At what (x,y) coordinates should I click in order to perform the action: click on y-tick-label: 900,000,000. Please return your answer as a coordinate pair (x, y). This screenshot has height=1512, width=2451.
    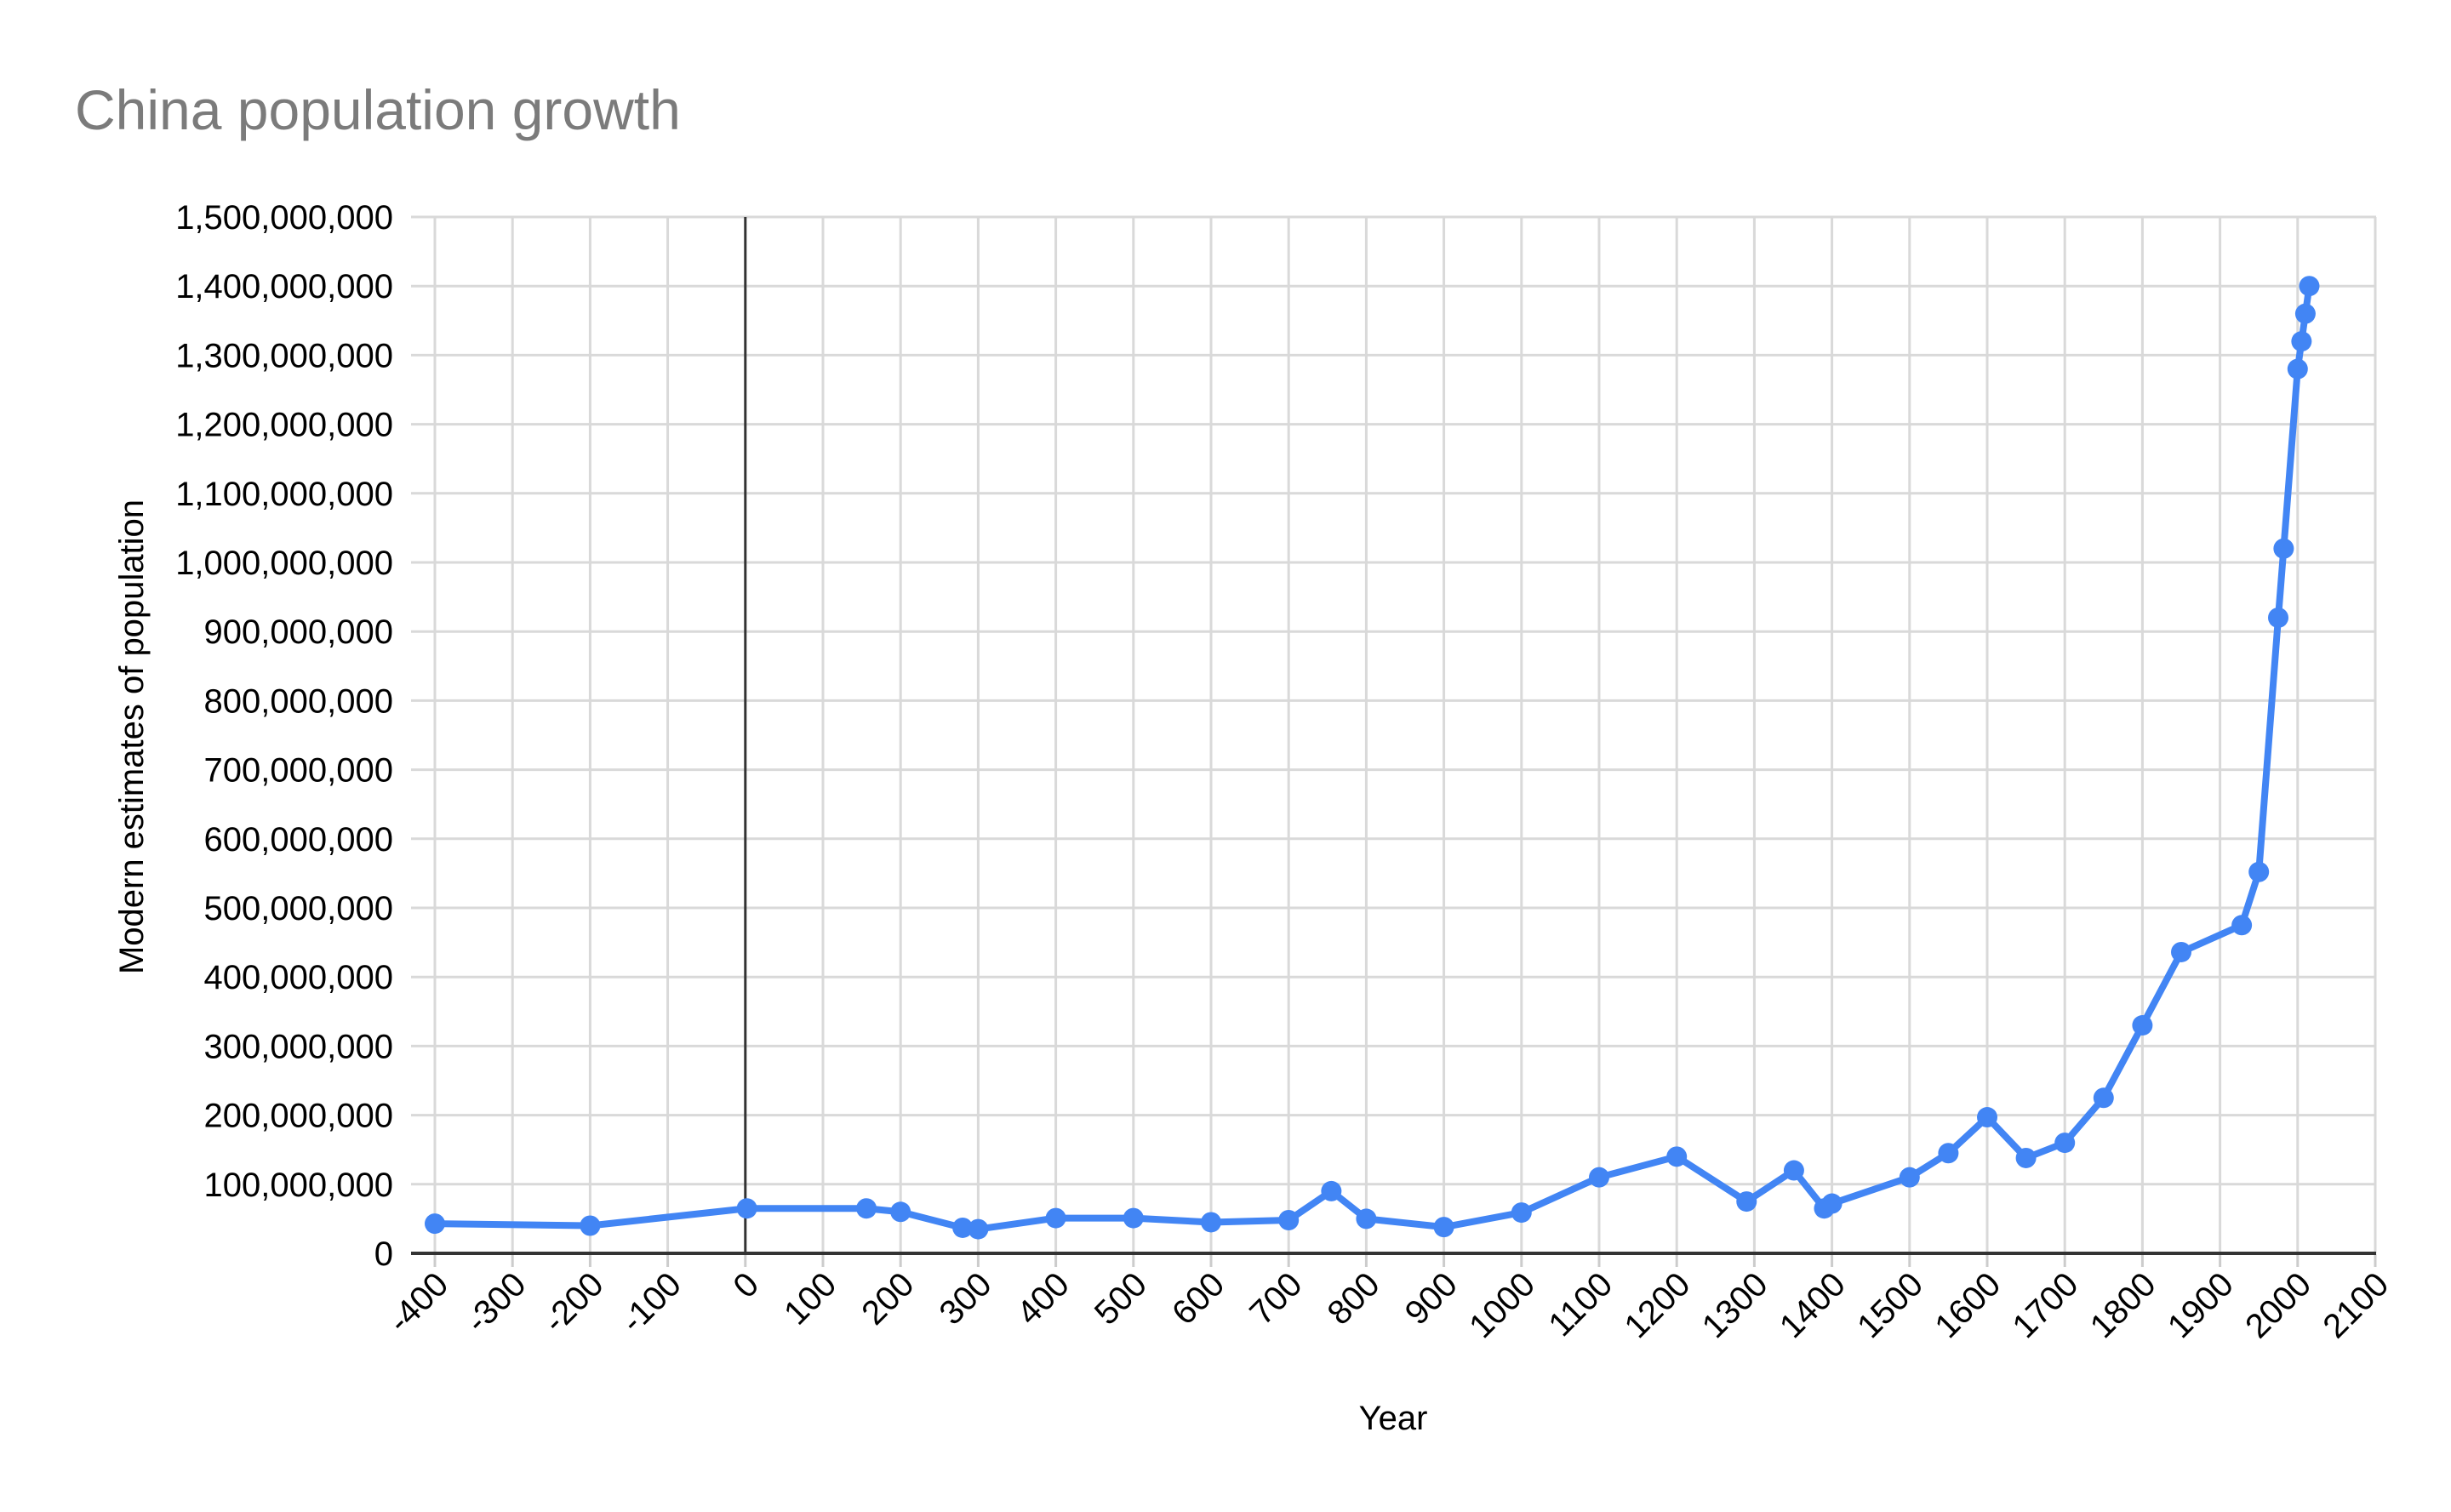
    Looking at the image, I should click on (298, 632).